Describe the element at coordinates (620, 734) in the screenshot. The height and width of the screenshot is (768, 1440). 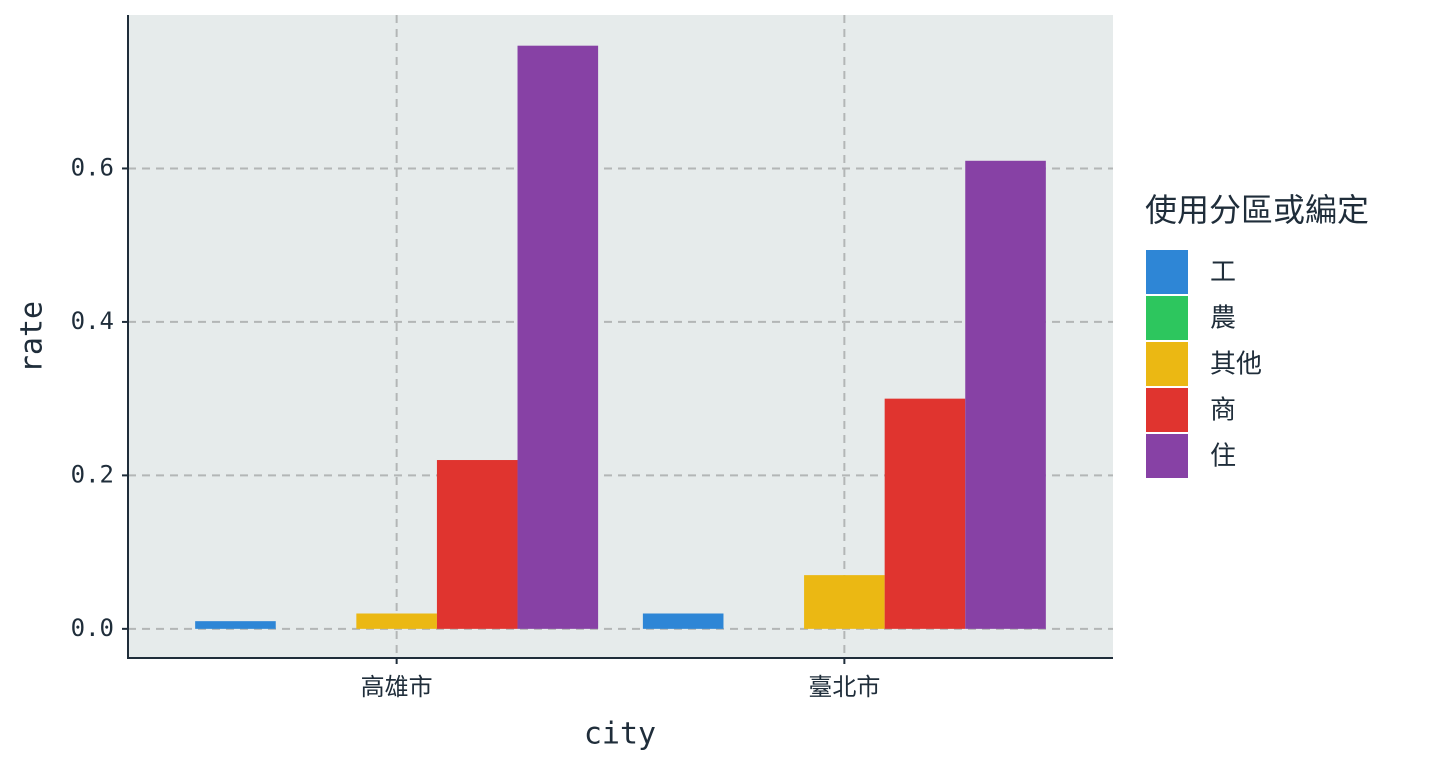
I see `x-axis-title: city` at that location.